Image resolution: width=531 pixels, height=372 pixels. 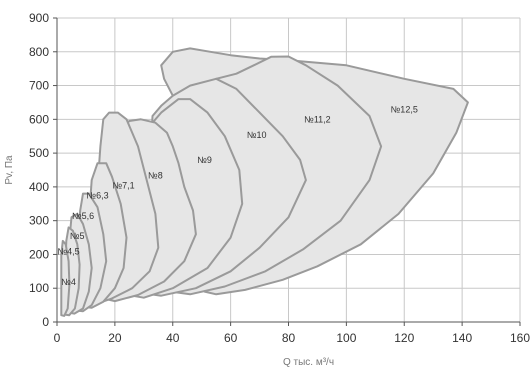 What do you see at coordinates (462, 338) in the screenshot?
I see `x-tick-label-7: 140` at bounding box center [462, 338].